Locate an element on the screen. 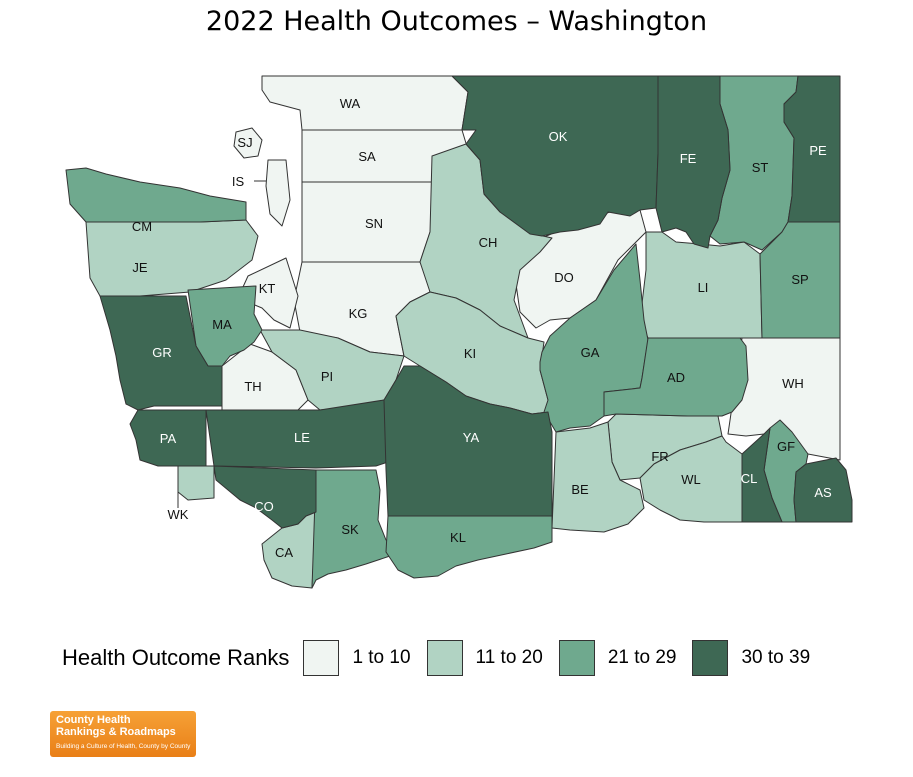 The width and height of the screenshot is (913, 777). county-sj is located at coordinates (248, 143).